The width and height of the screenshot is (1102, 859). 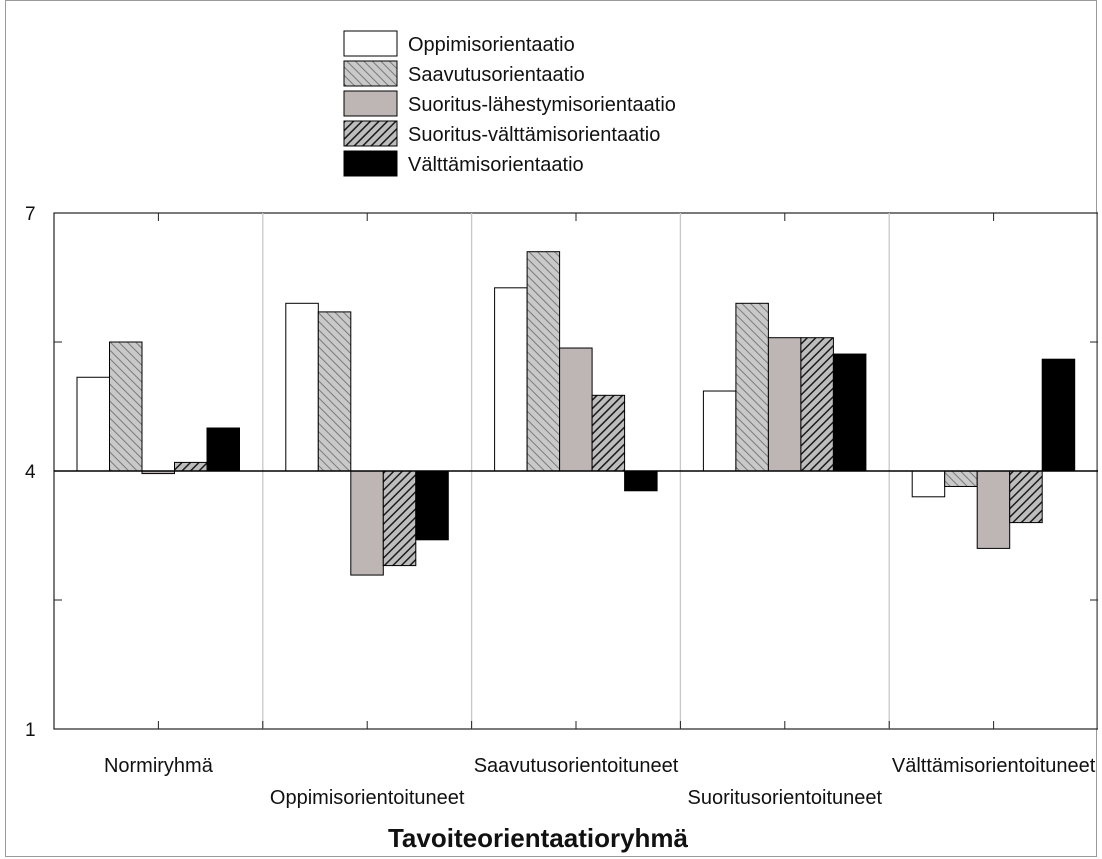 What do you see at coordinates (534, 135) in the screenshot?
I see `legend-label: Suoritus-välttämisorientaatio` at bounding box center [534, 135].